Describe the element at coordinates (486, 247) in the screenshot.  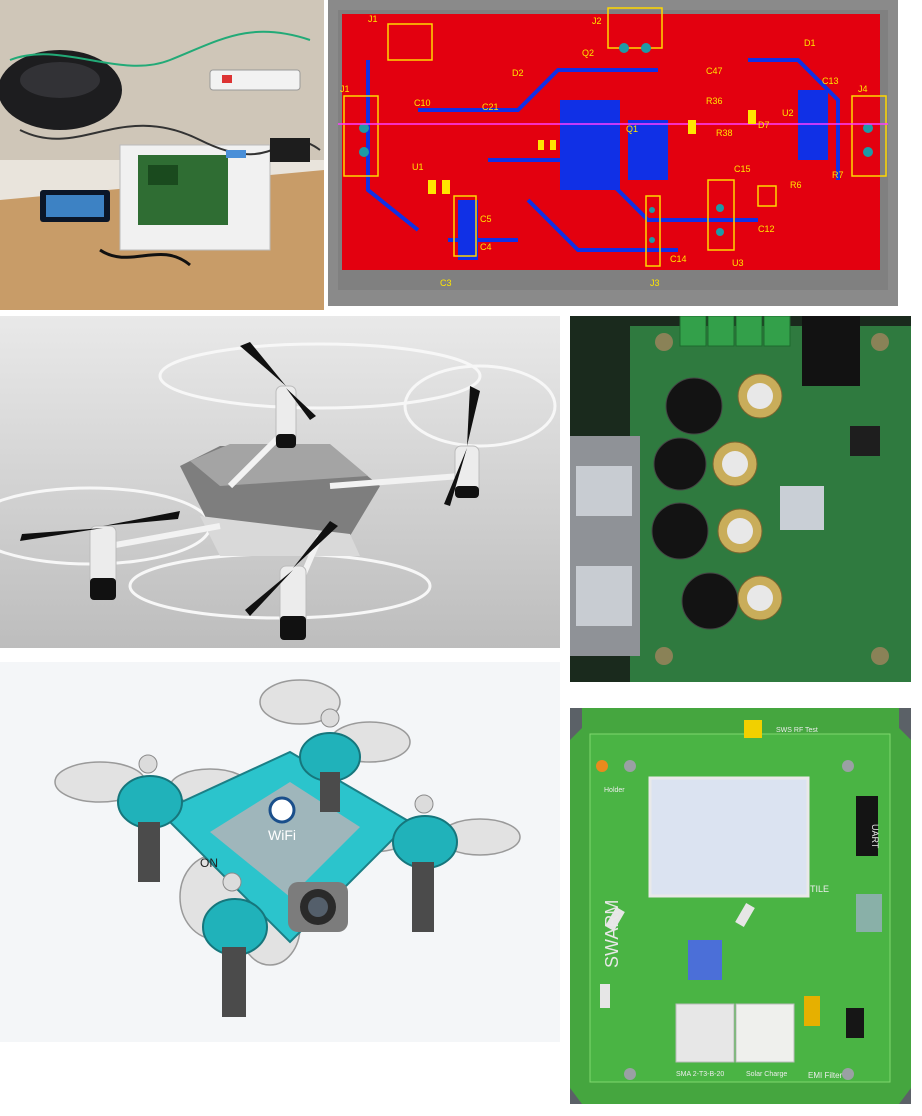
I see `pcb-label-c4: C4` at that location.